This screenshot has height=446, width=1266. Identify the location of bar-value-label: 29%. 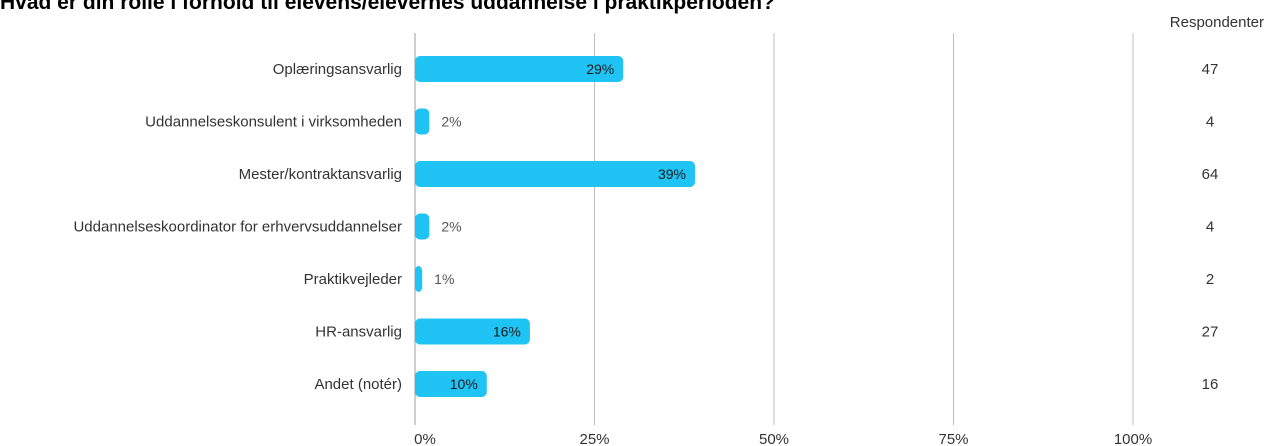
(600, 69).